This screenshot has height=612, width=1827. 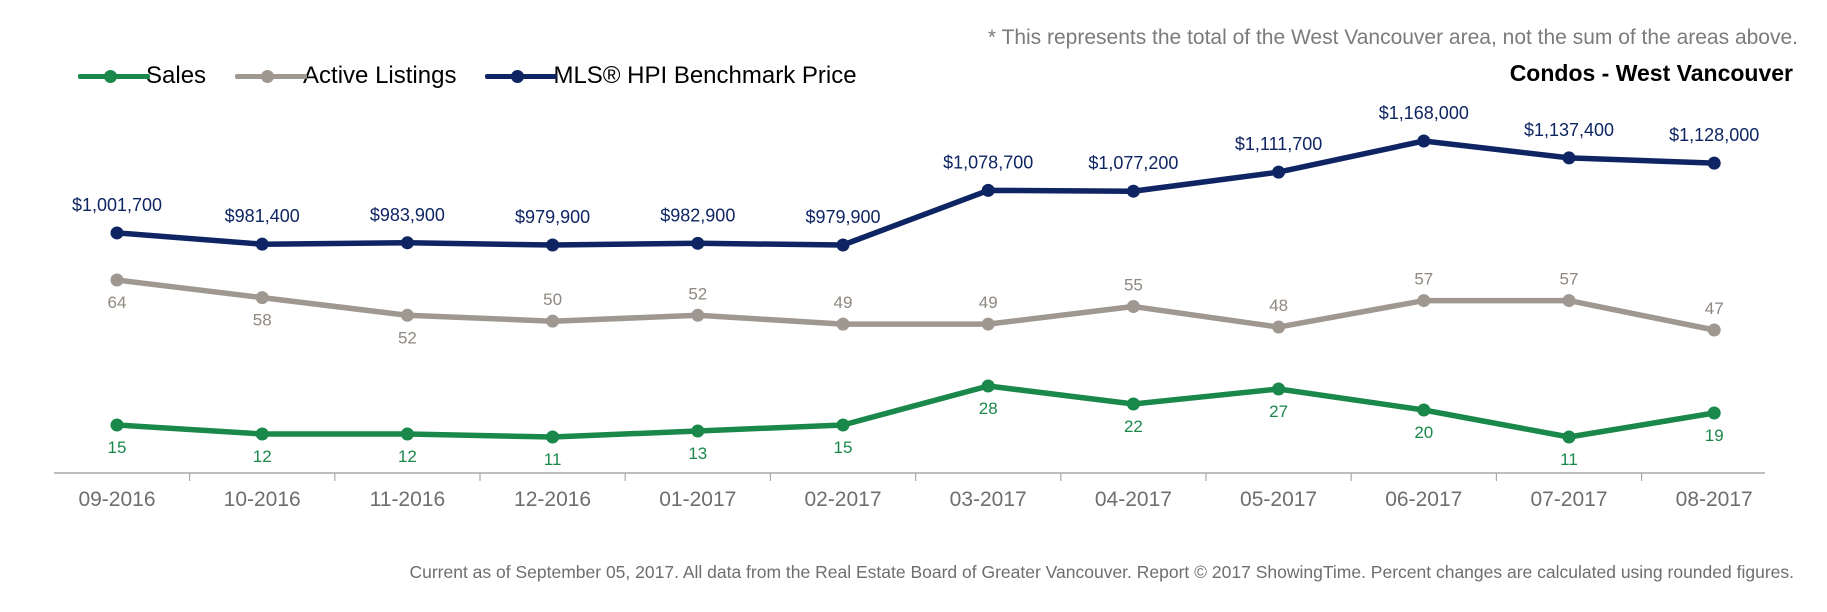 I want to click on x-tick-label: 09-2016, so click(x=116, y=499).